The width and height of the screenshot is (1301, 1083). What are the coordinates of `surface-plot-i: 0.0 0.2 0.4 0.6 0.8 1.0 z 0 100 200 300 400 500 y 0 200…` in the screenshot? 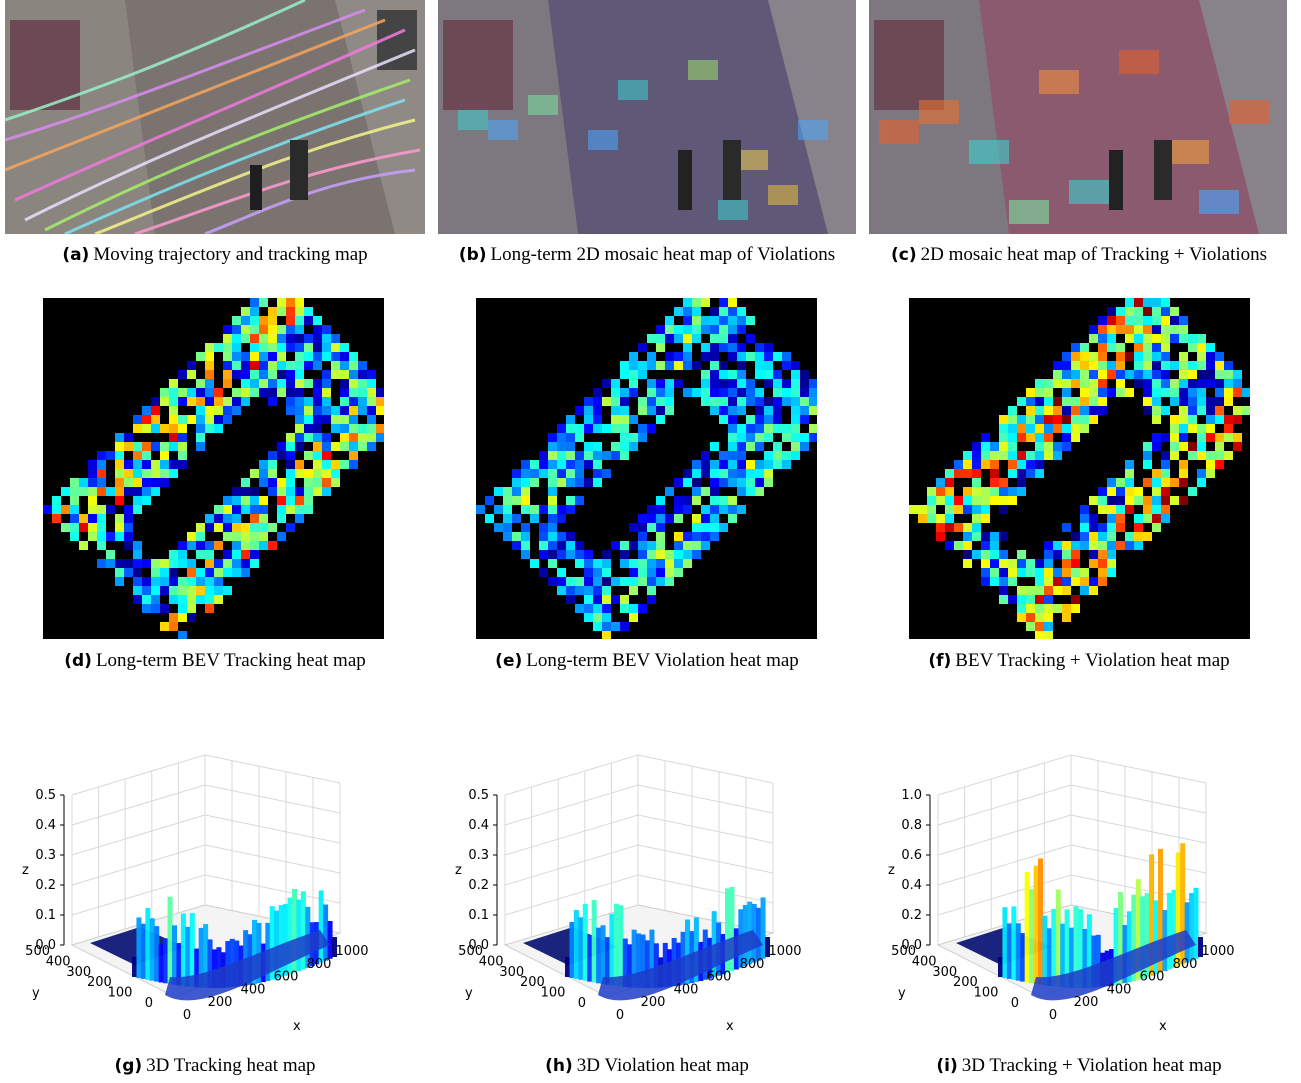 It's located at (1081, 895).